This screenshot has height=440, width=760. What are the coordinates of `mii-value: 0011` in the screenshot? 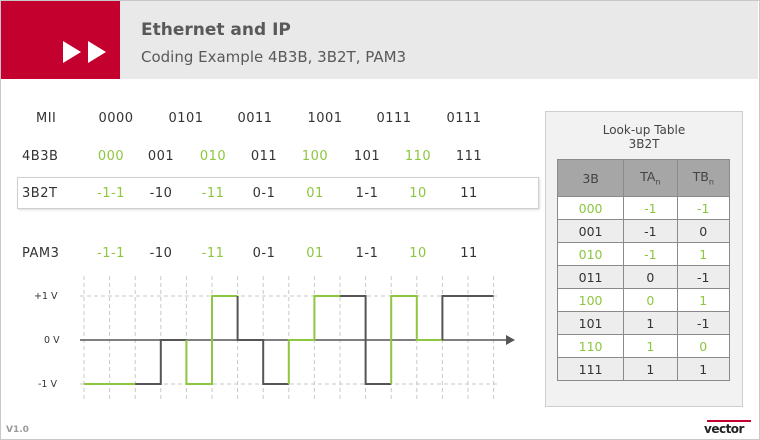 It's located at (255, 118).